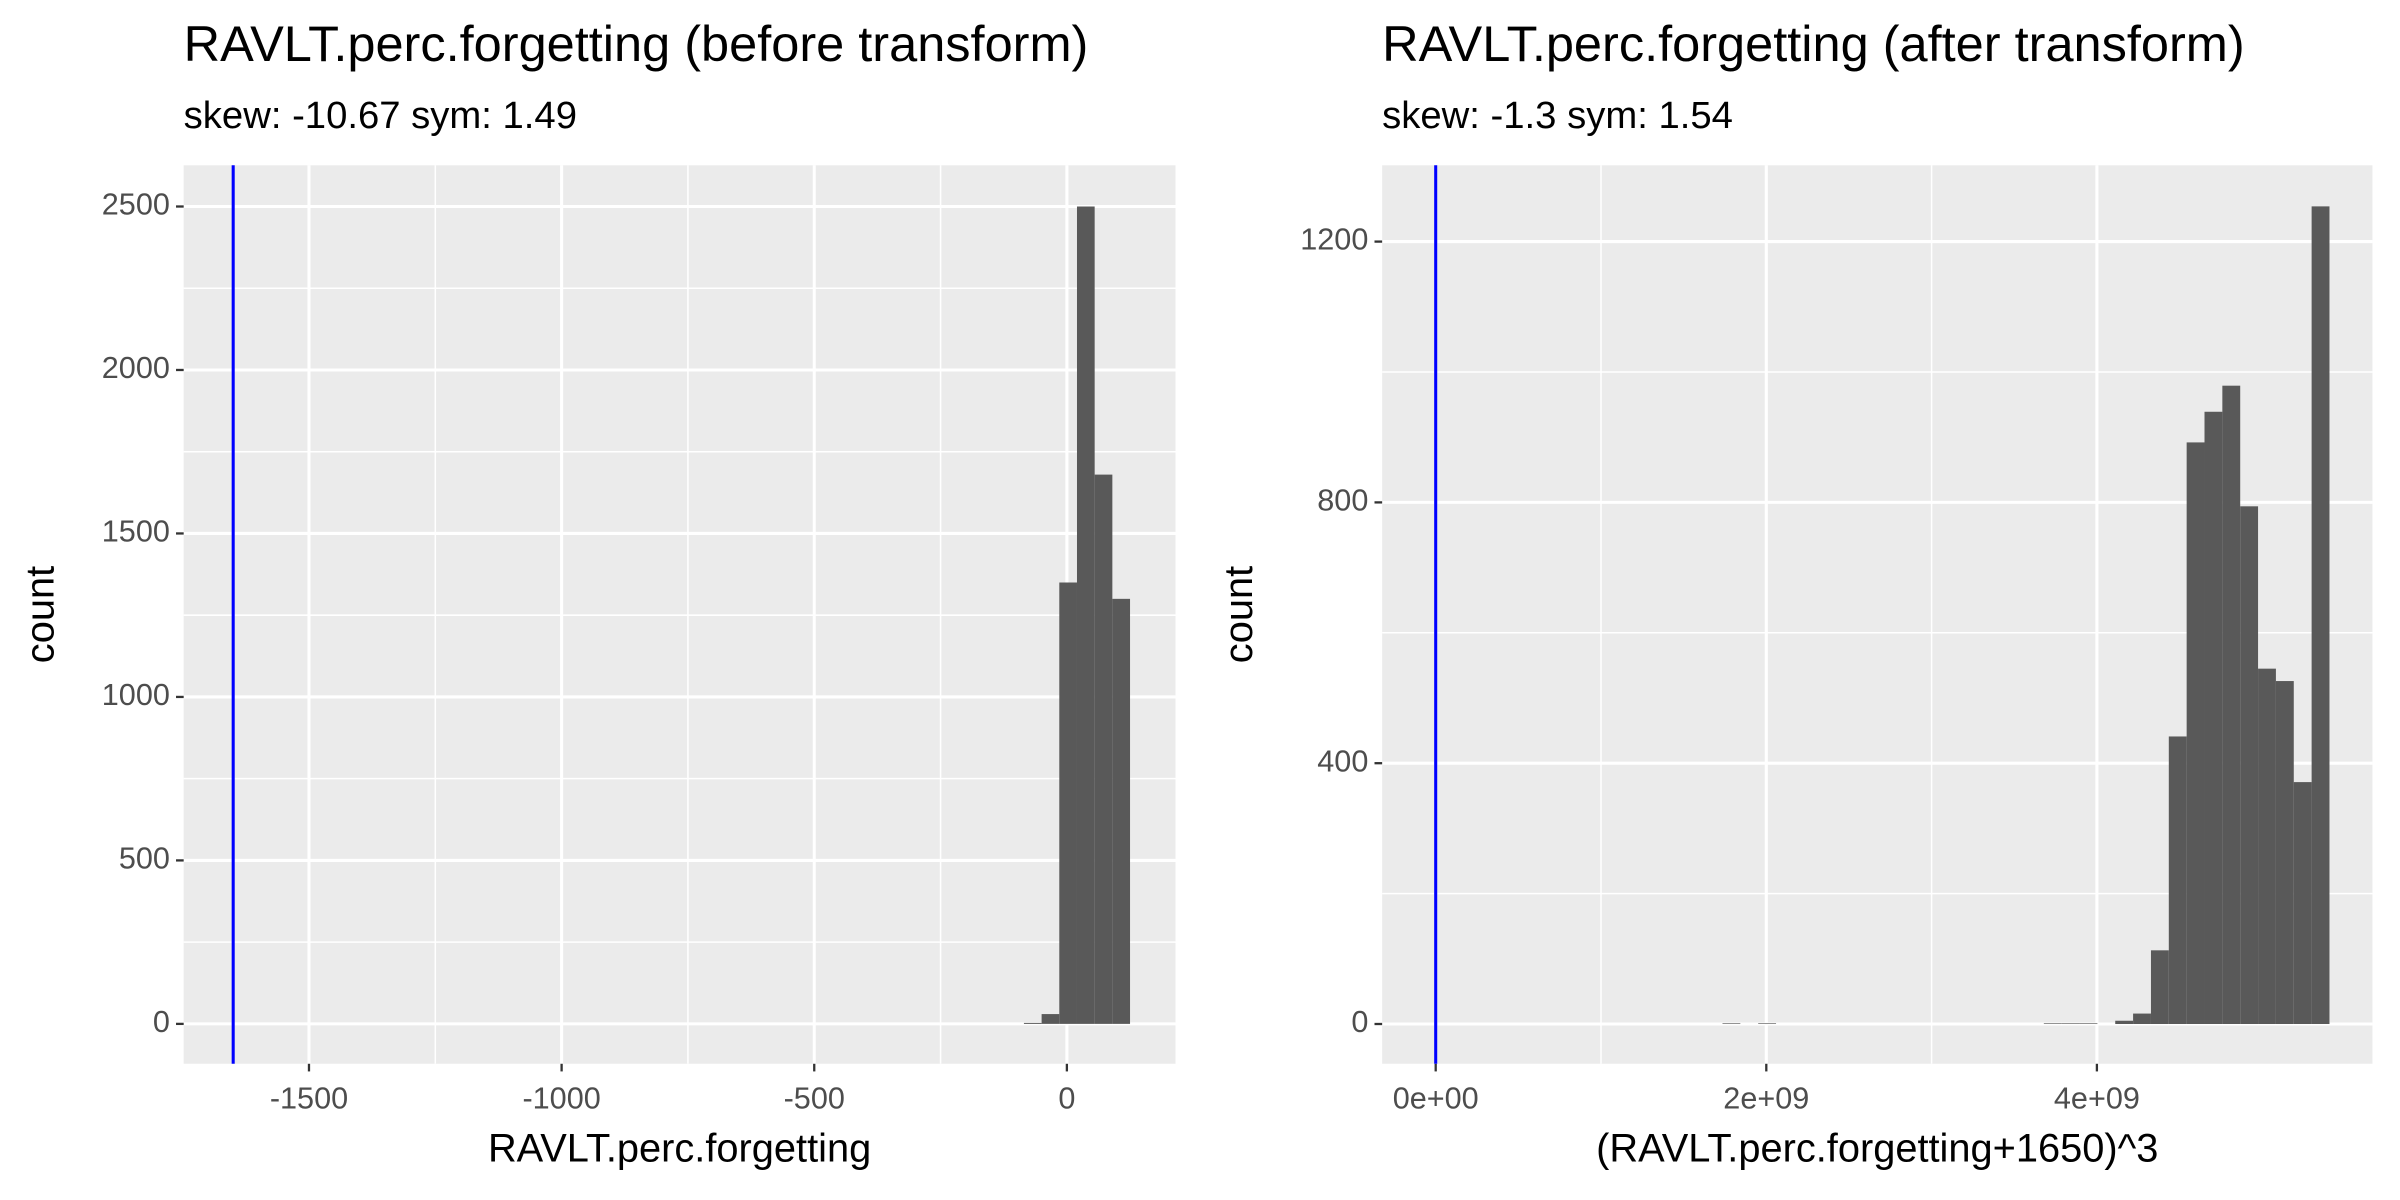 The width and height of the screenshot is (2400, 1200). Describe the element at coordinates (1334, 240) in the screenshot. I see `y-tick-label: 1200` at that location.